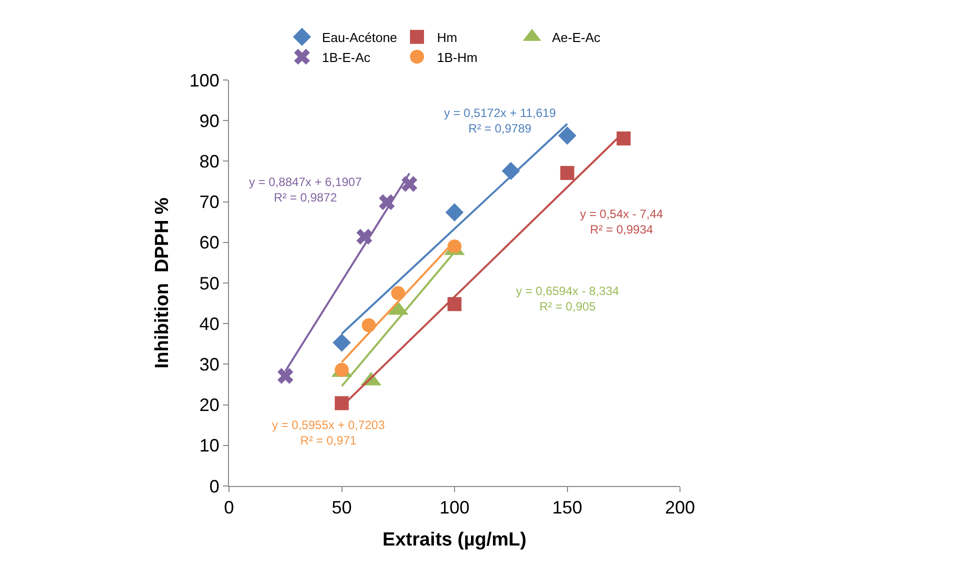 This screenshot has width=957, height=581. What do you see at coordinates (680, 508) in the screenshot?
I see `x-tick-label: 200` at bounding box center [680, 508].